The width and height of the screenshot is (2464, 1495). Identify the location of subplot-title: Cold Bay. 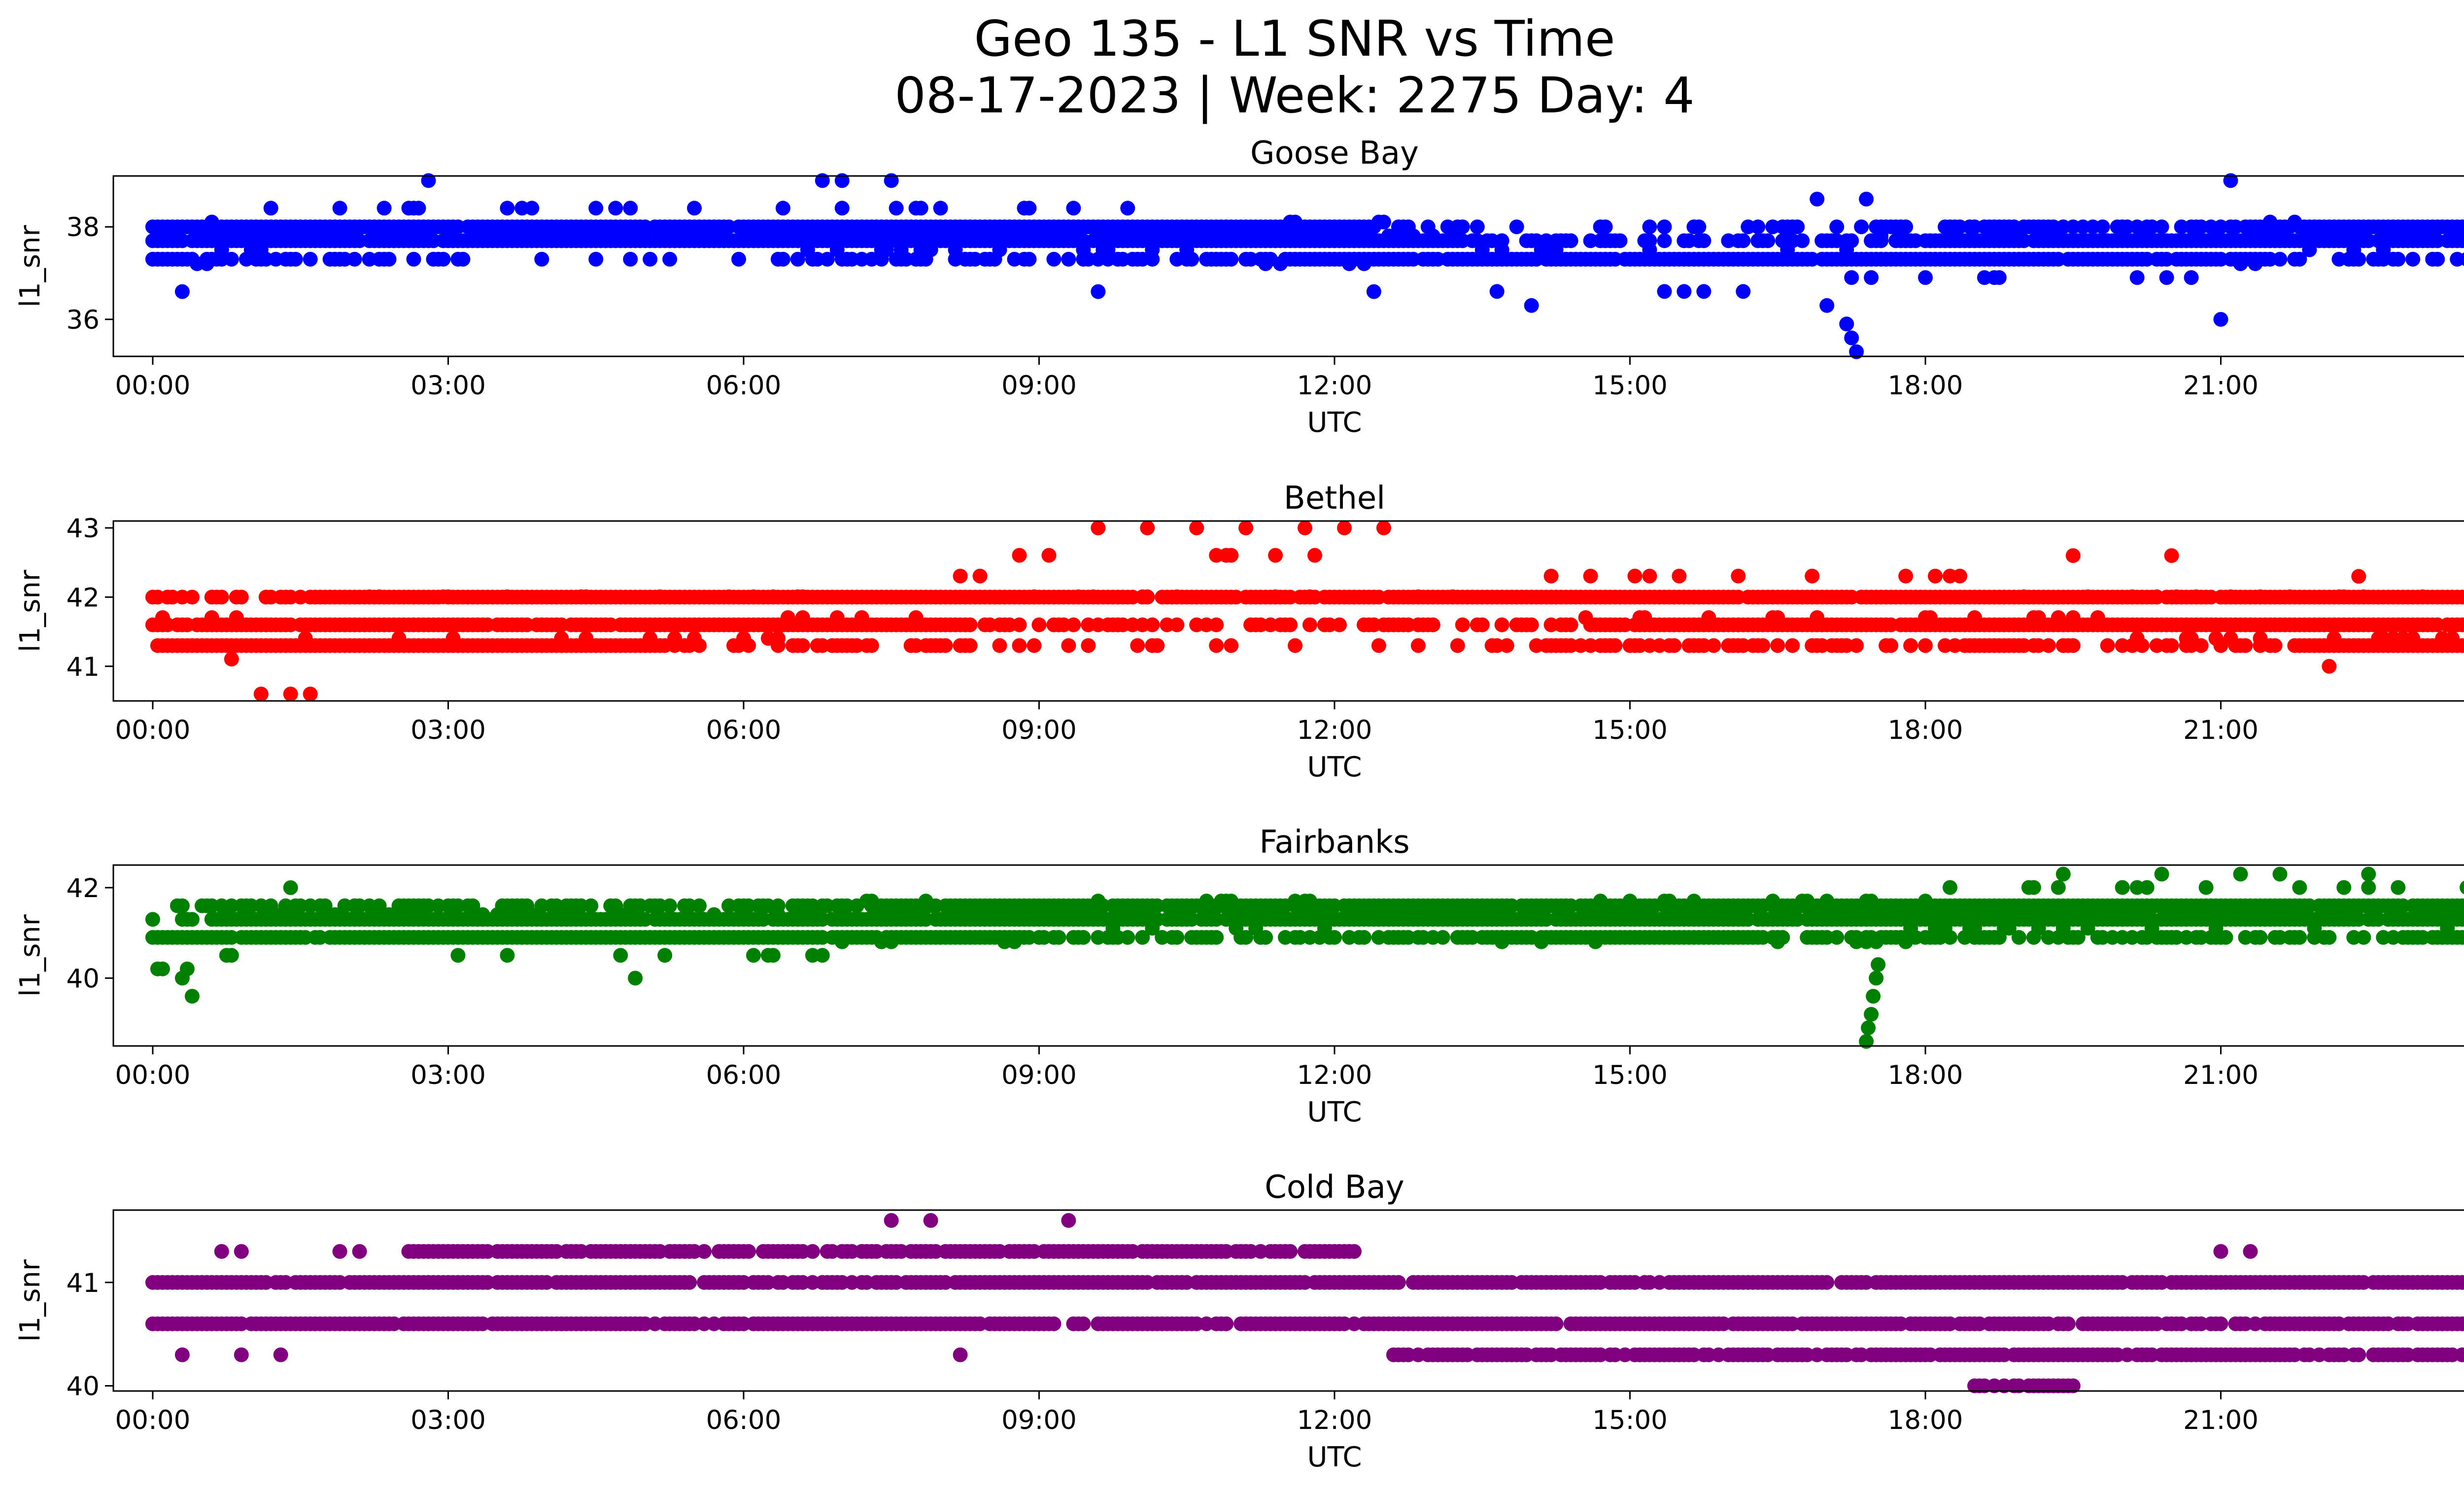
(1334, 1187).